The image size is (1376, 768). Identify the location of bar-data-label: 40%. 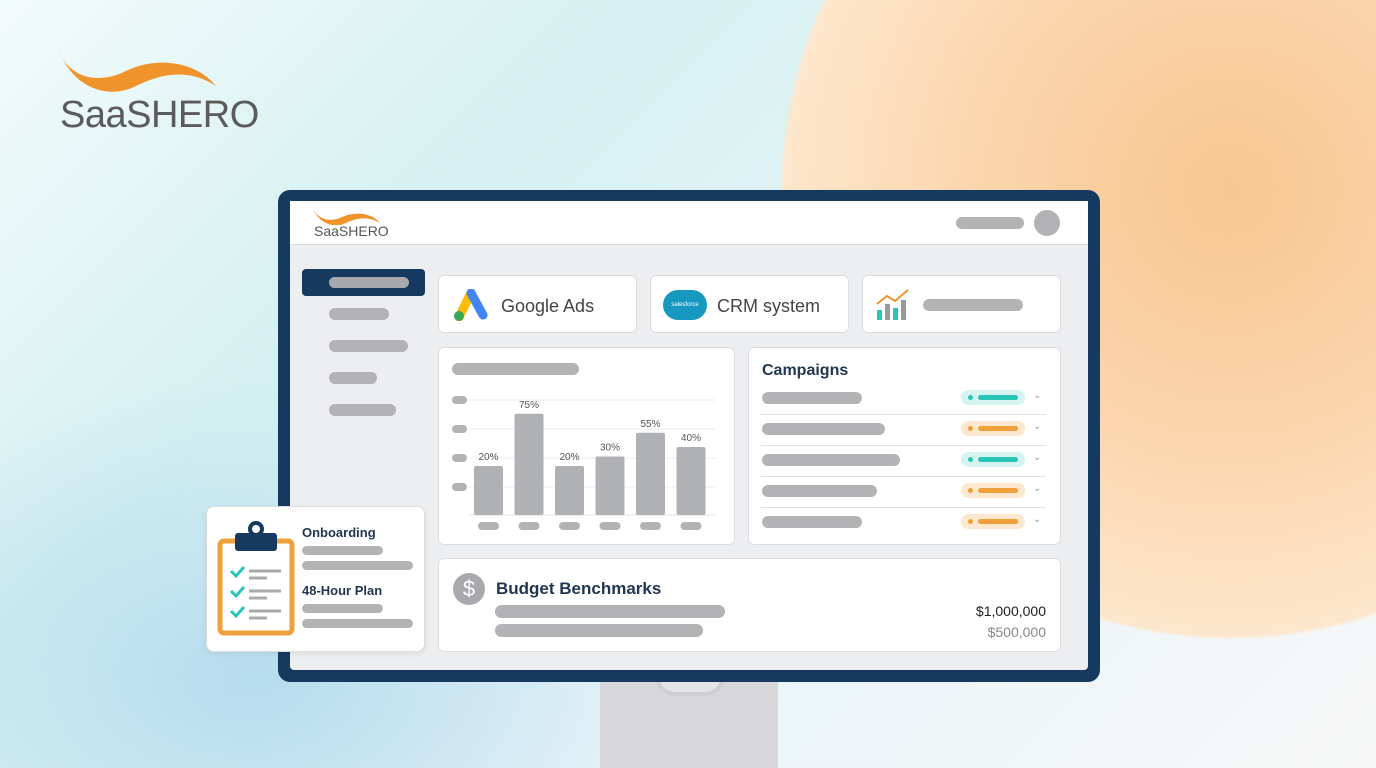
(691, 438).